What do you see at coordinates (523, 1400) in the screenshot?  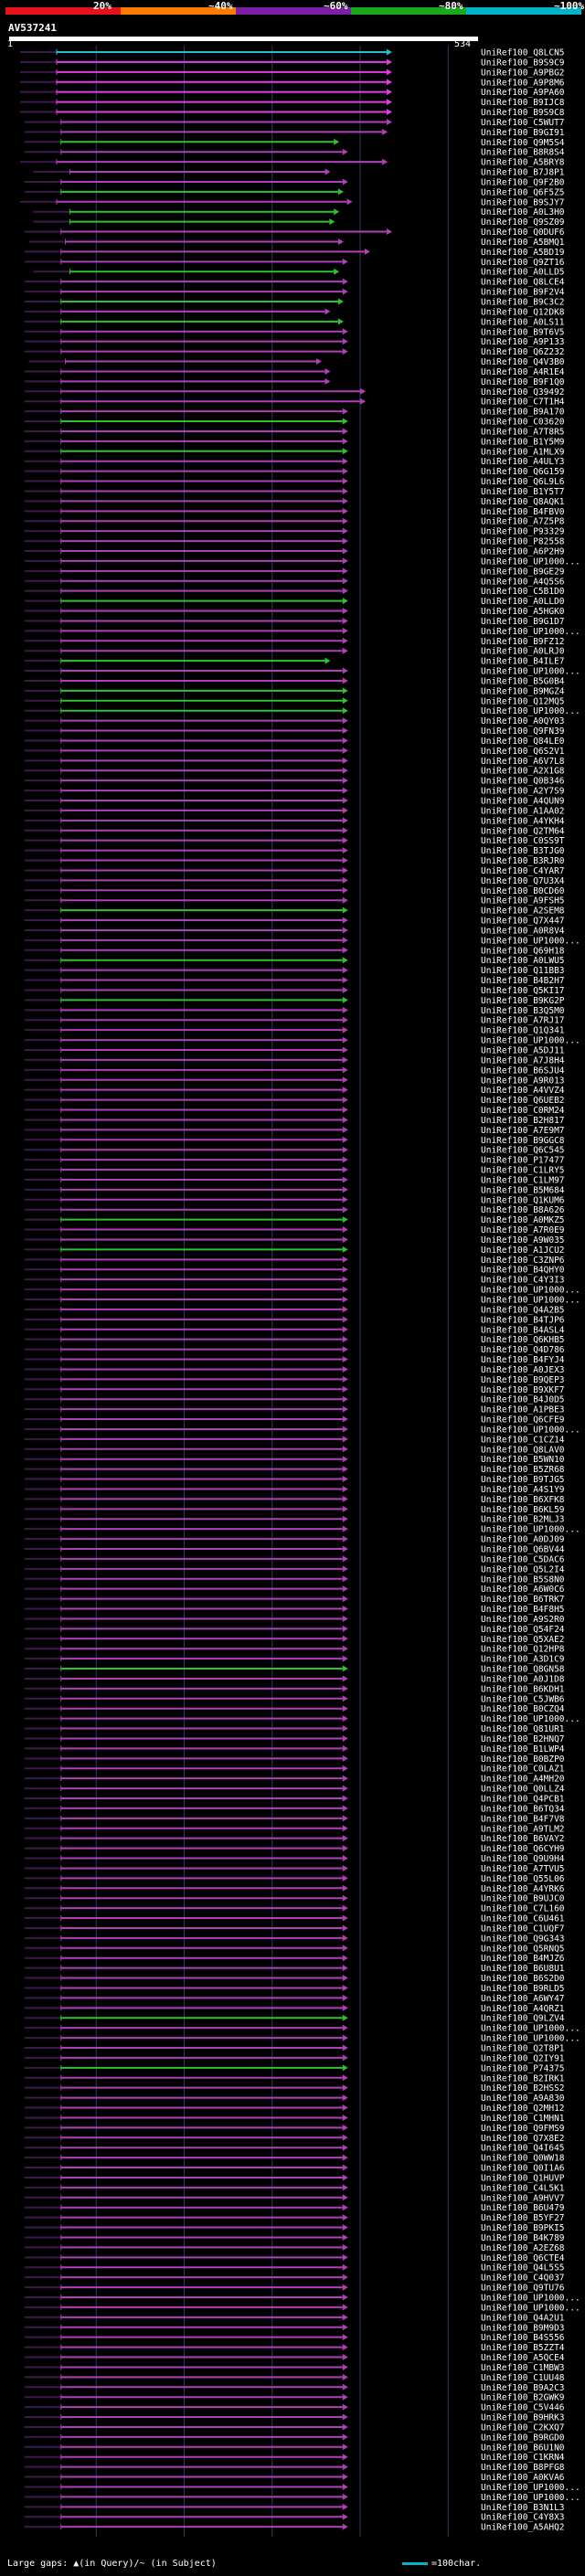 I see `hit-label: UniRef100_B4J0D5` at bounding box center [523, 1400].